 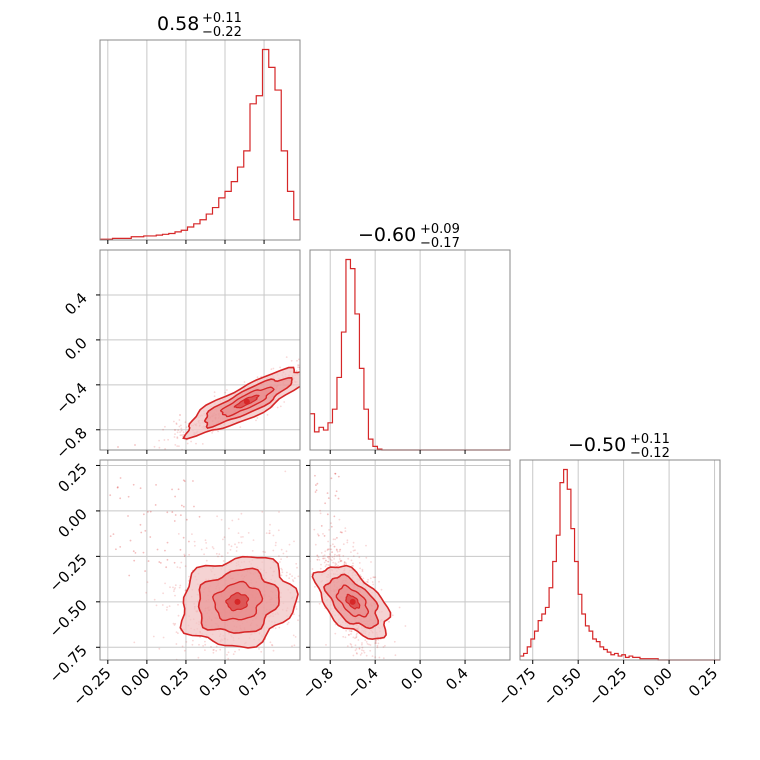 What do you see at coordinates (412, 679) in the screenshot?
I see `x-tick-label: 0.0` at bounding box center [412, 679].